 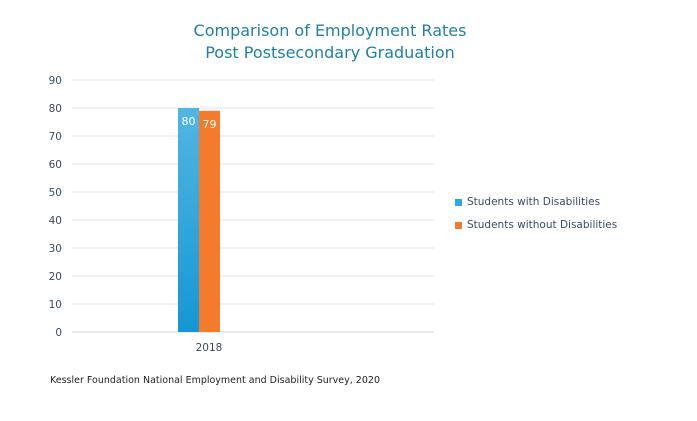 What do you see at coordinates (55, 193) in the screenshot?
I see `y-tick-label: 50` at bounding box center [55, 193].